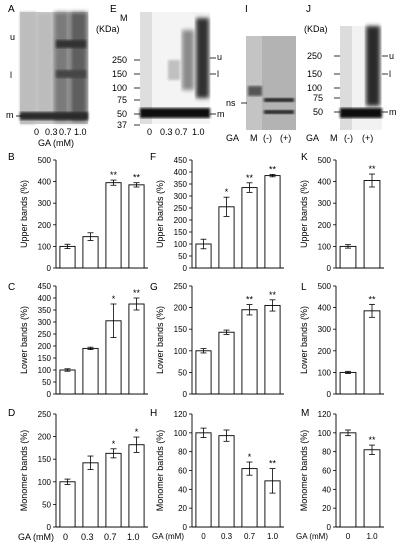 This screenshot has width=404, height=550. What do you see at coordinates (182, 471) in the screenshot?
I see `chart-h-ytick-label: 60` at bounding box center [182, 471].